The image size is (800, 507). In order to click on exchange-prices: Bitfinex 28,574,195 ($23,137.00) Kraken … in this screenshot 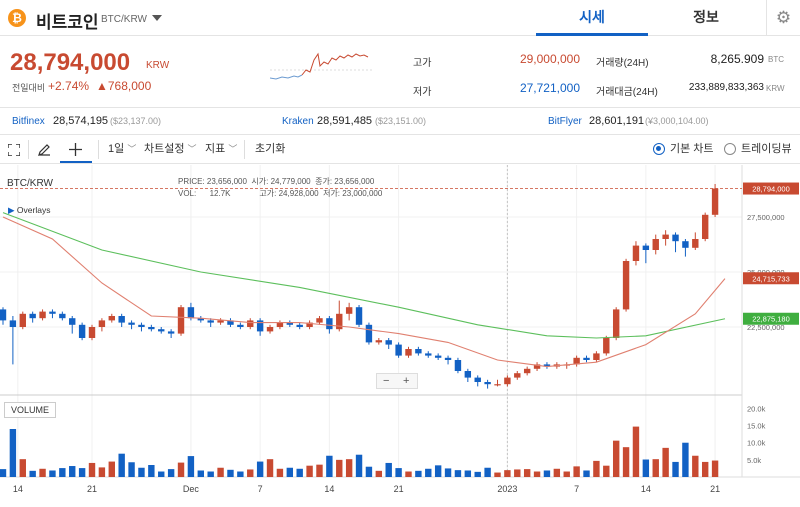, I will do `click(400, 122)`.